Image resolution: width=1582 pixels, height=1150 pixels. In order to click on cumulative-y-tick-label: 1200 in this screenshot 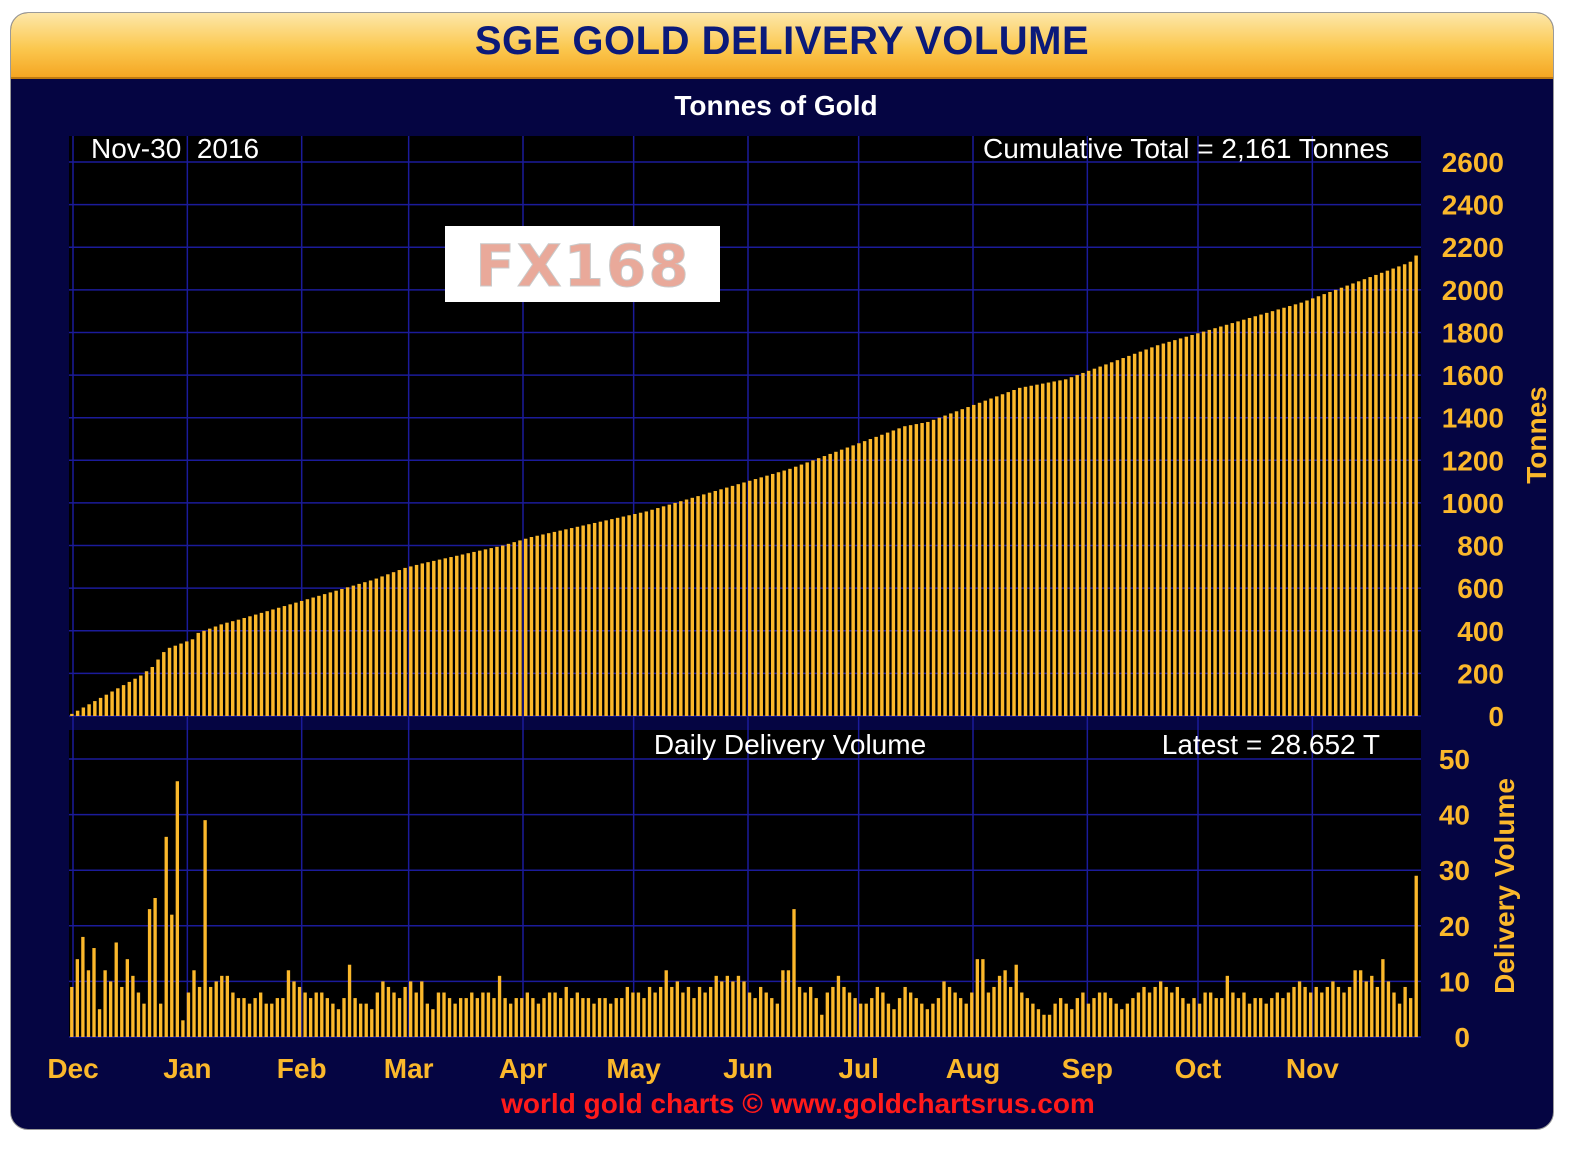, I will do `click(1473, 460)`.